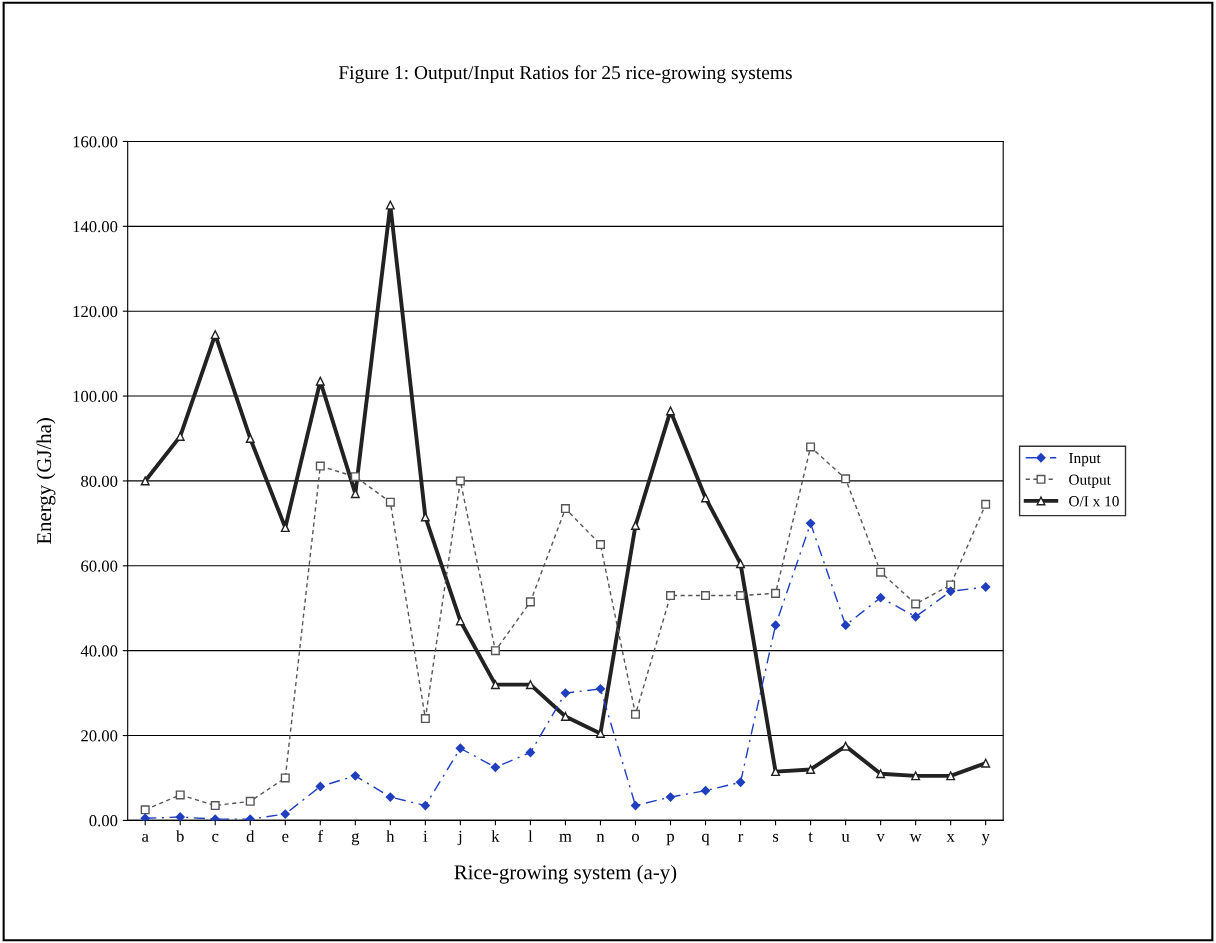 The width and height of the screenshot is (1216, 943). Describe the element at coordinates (1085, 460) in the screenshot. I see `legend-label: Input` at that location.